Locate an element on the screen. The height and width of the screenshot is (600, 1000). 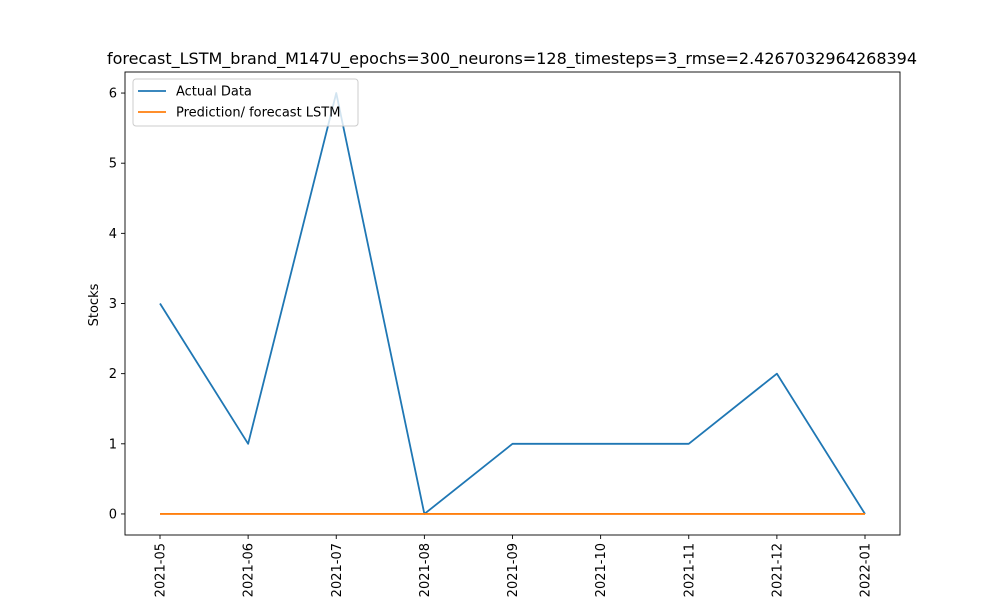
x-tick-label: 2021-09 is located at coordinates (513, 570).